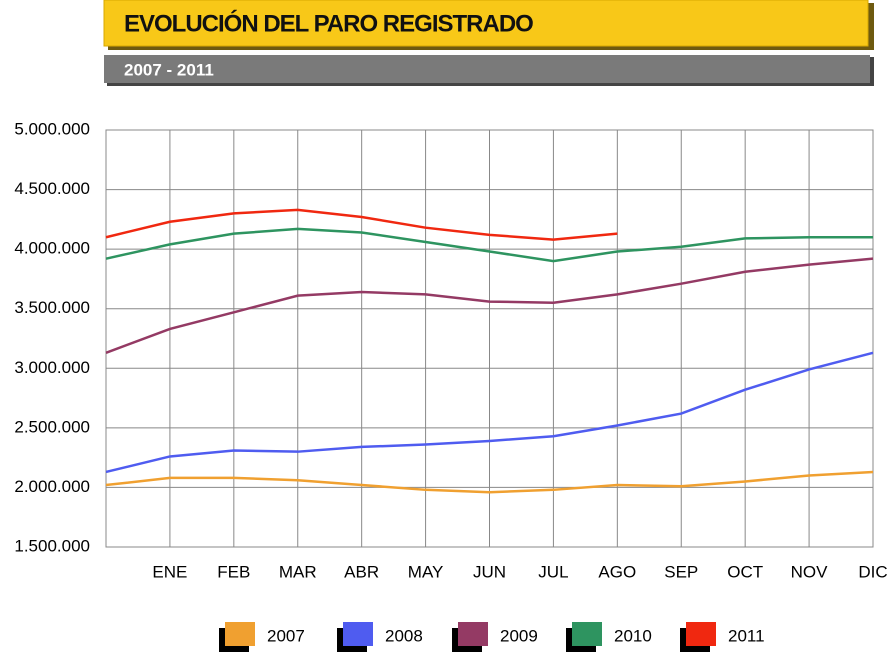  What do you see at coordinates (810, 571) in the screenshot?
I see `x-tick-label: NOV` at bounding box center [810, 571].